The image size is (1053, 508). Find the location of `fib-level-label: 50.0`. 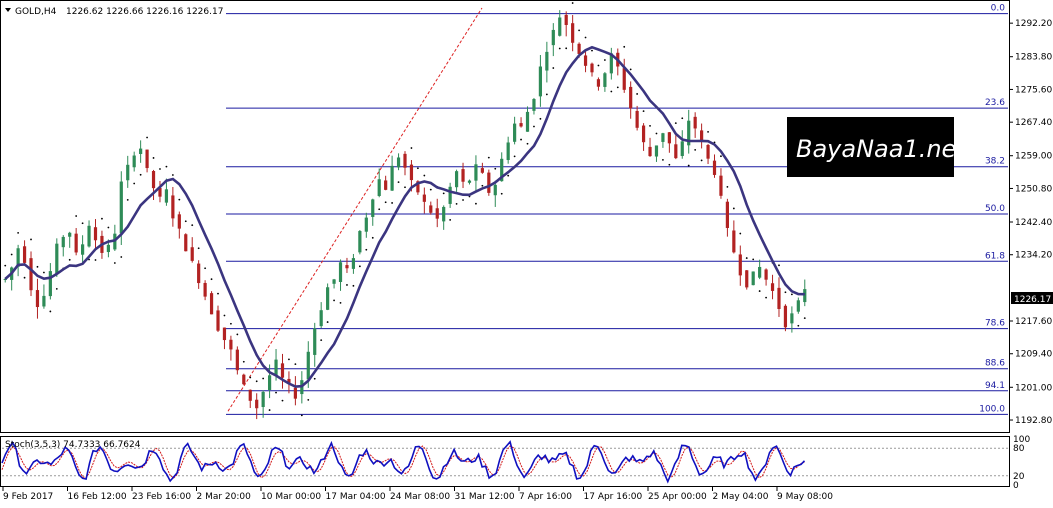

fib-level-label: 50.0 is located at coordinates (995, 209).